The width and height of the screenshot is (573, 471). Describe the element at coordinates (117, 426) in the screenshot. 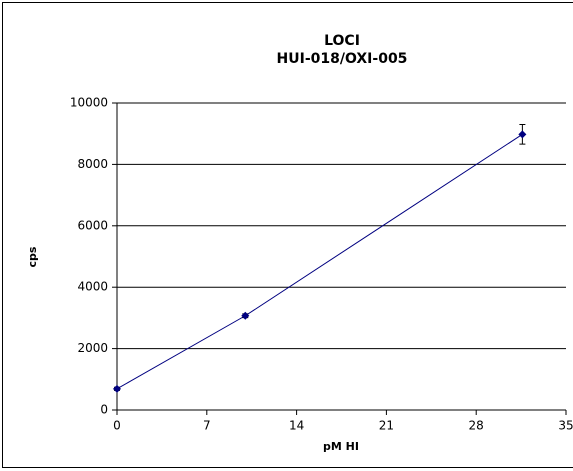

I see `x-tick-label: 0` at that location.